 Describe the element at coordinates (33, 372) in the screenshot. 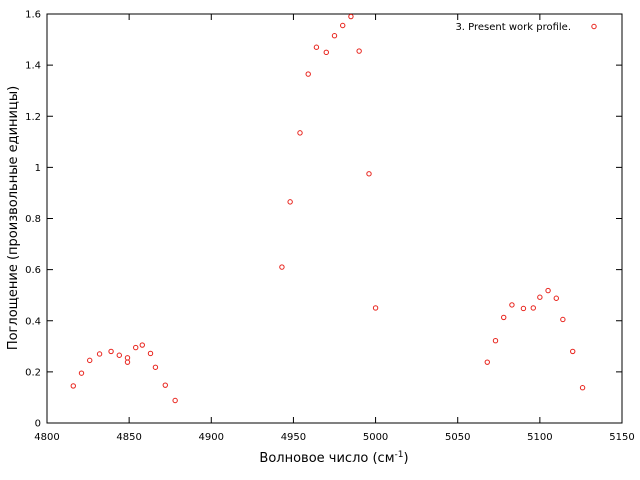

I see `y-tick-label: 0.2` at that location.